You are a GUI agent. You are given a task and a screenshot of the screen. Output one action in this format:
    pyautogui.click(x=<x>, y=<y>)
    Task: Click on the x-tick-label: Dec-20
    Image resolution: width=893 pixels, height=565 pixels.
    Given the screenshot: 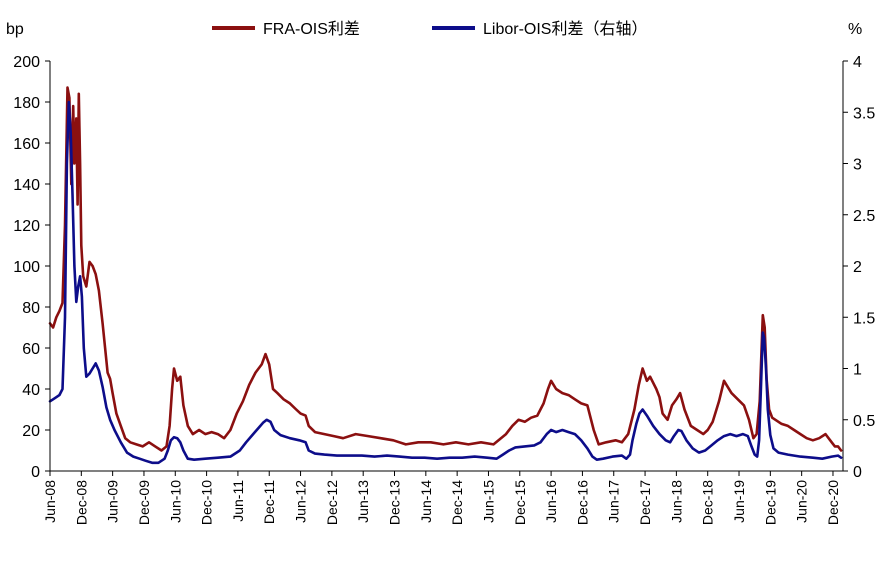 What is the action you would take?
    pyautogui.click(x=833, y=502)
    